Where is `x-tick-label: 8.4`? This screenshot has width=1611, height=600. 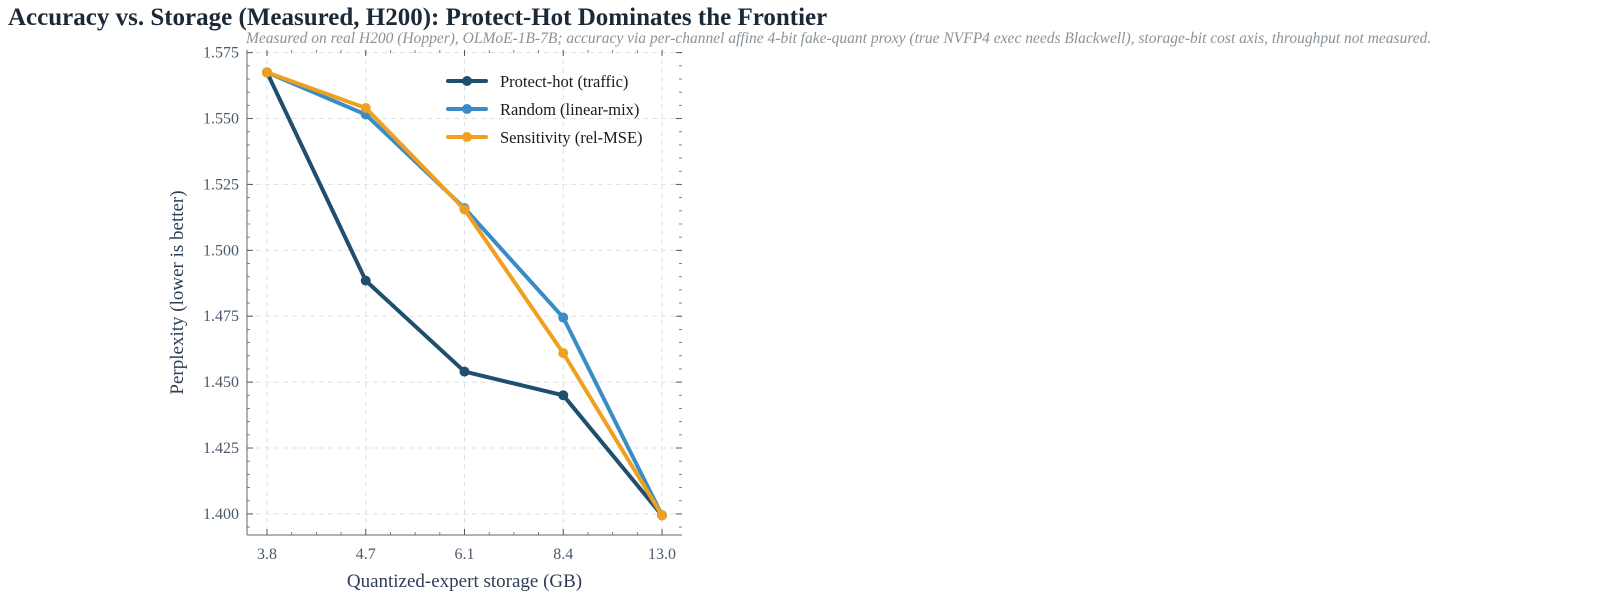 x-tick-label: 8.4 is located at coordinates (563, 554).